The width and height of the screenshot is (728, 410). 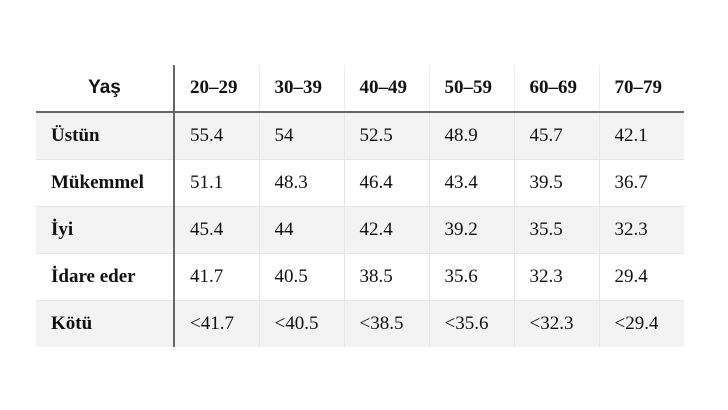 I want to click on table-row: İdare eder 41.7 40.5 38.5 35.6 32.3 29.4, so click(x=360, y=276).